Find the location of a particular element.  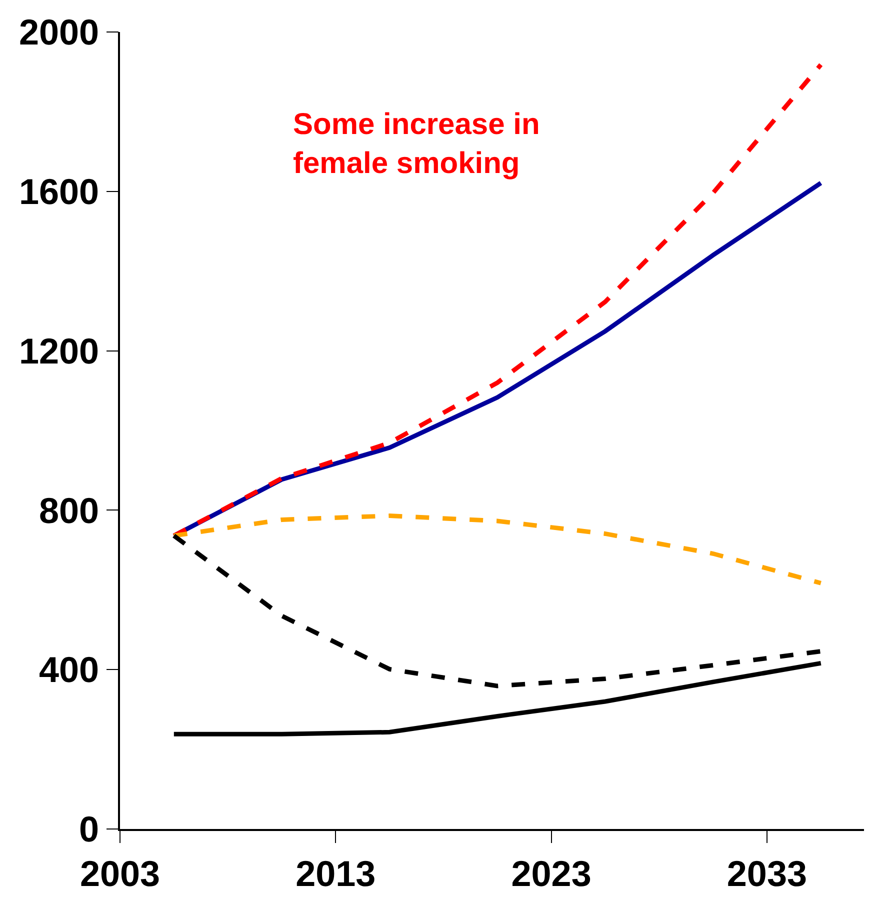

y-tick-label: 1200 is located at coordinates (59, 351).